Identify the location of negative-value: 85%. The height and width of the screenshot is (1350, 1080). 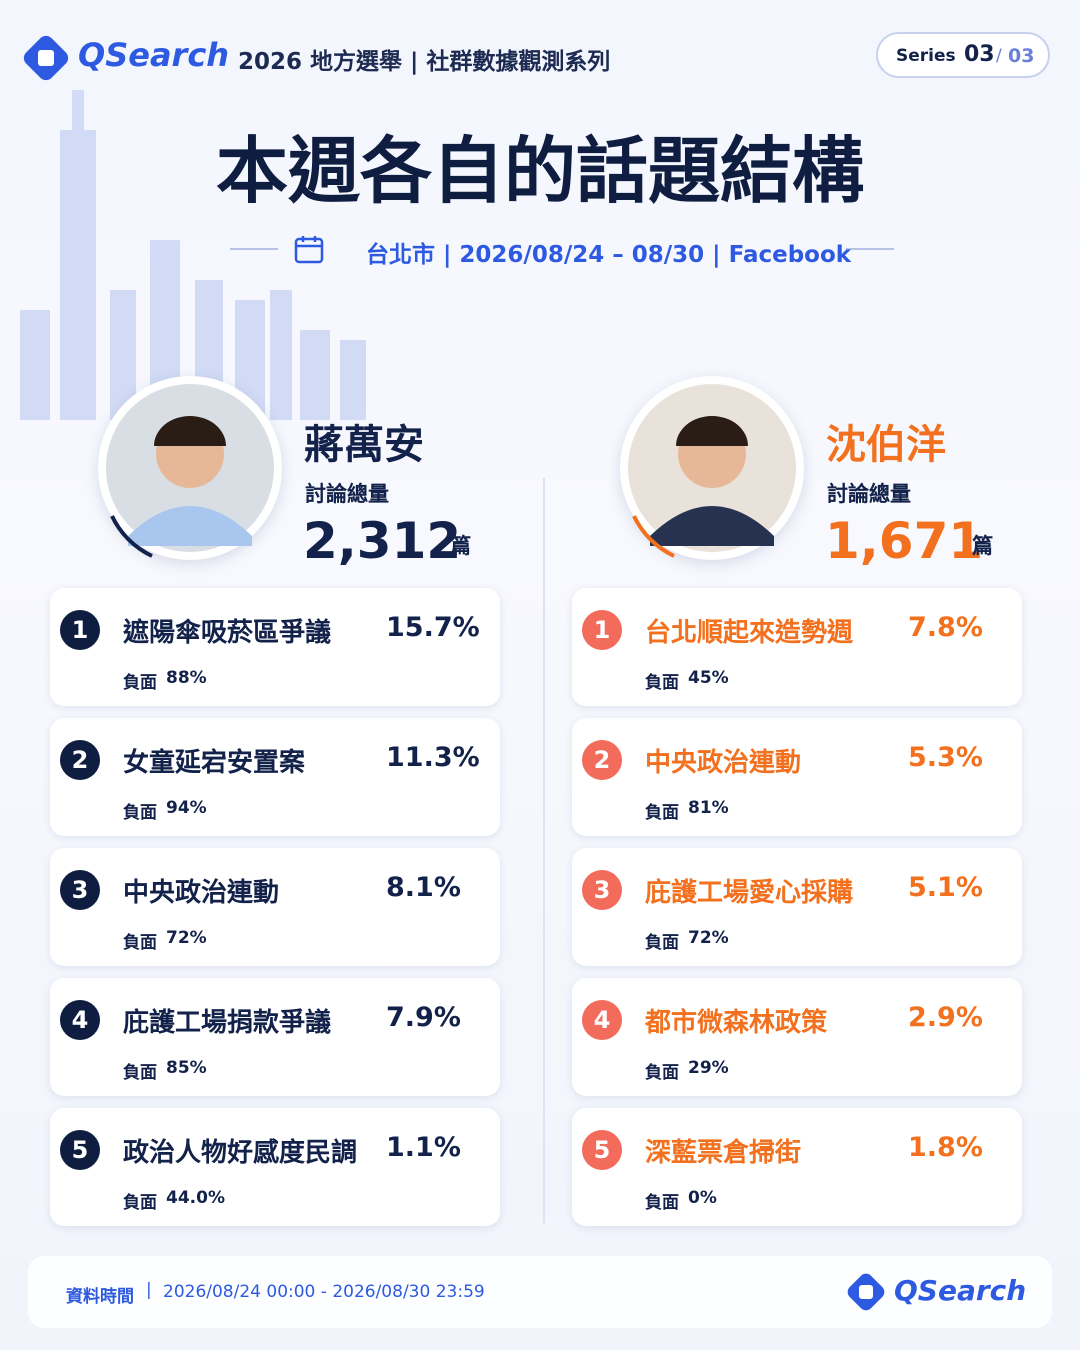
(186, 1068).